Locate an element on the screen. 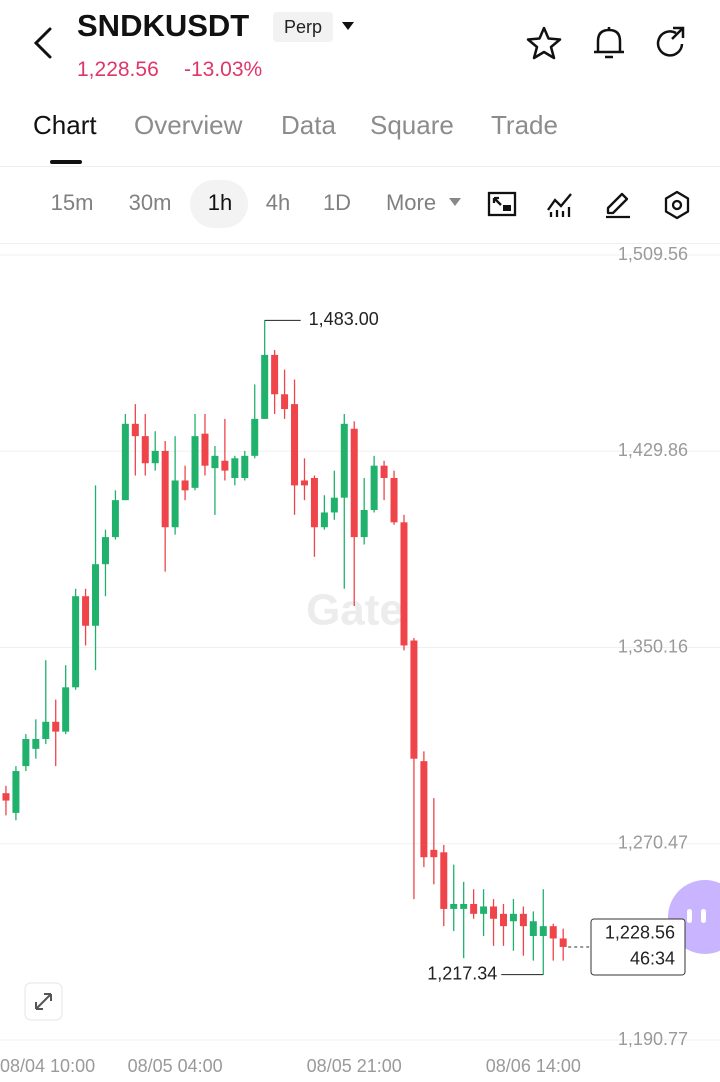 The image size is (720, 1082). annotation-label: 1,217.34 is located at coordinates (462, 973).